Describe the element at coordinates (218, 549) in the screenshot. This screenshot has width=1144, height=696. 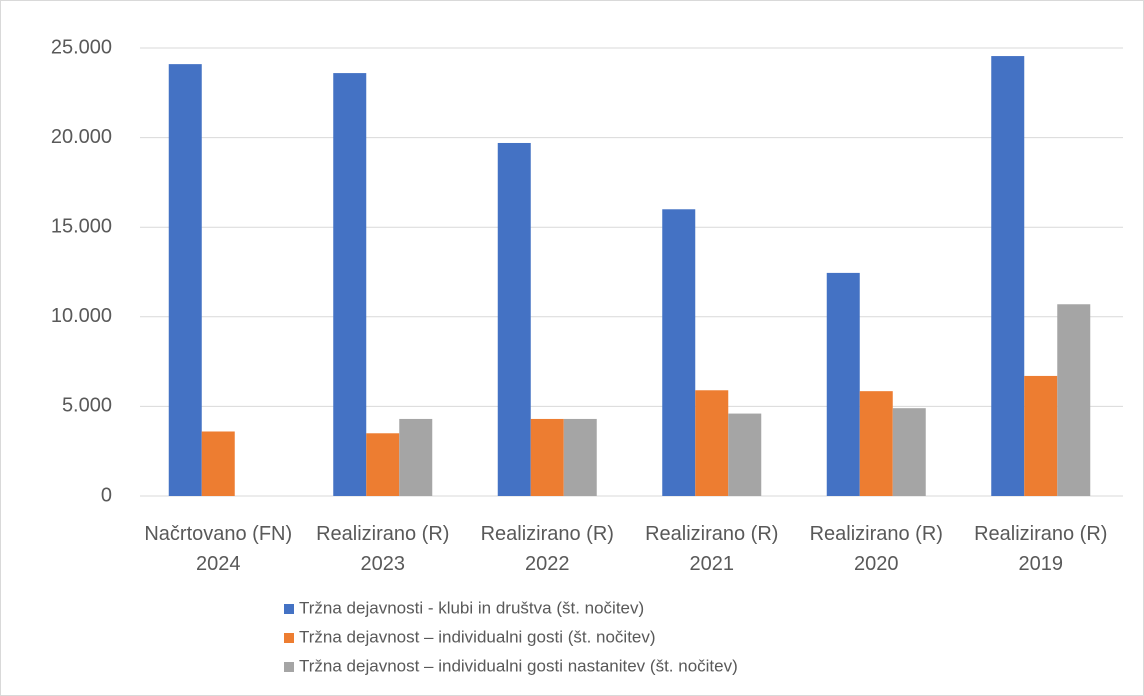
I see `x-tick-label: Načrtovano (FN) 2024` at that location.